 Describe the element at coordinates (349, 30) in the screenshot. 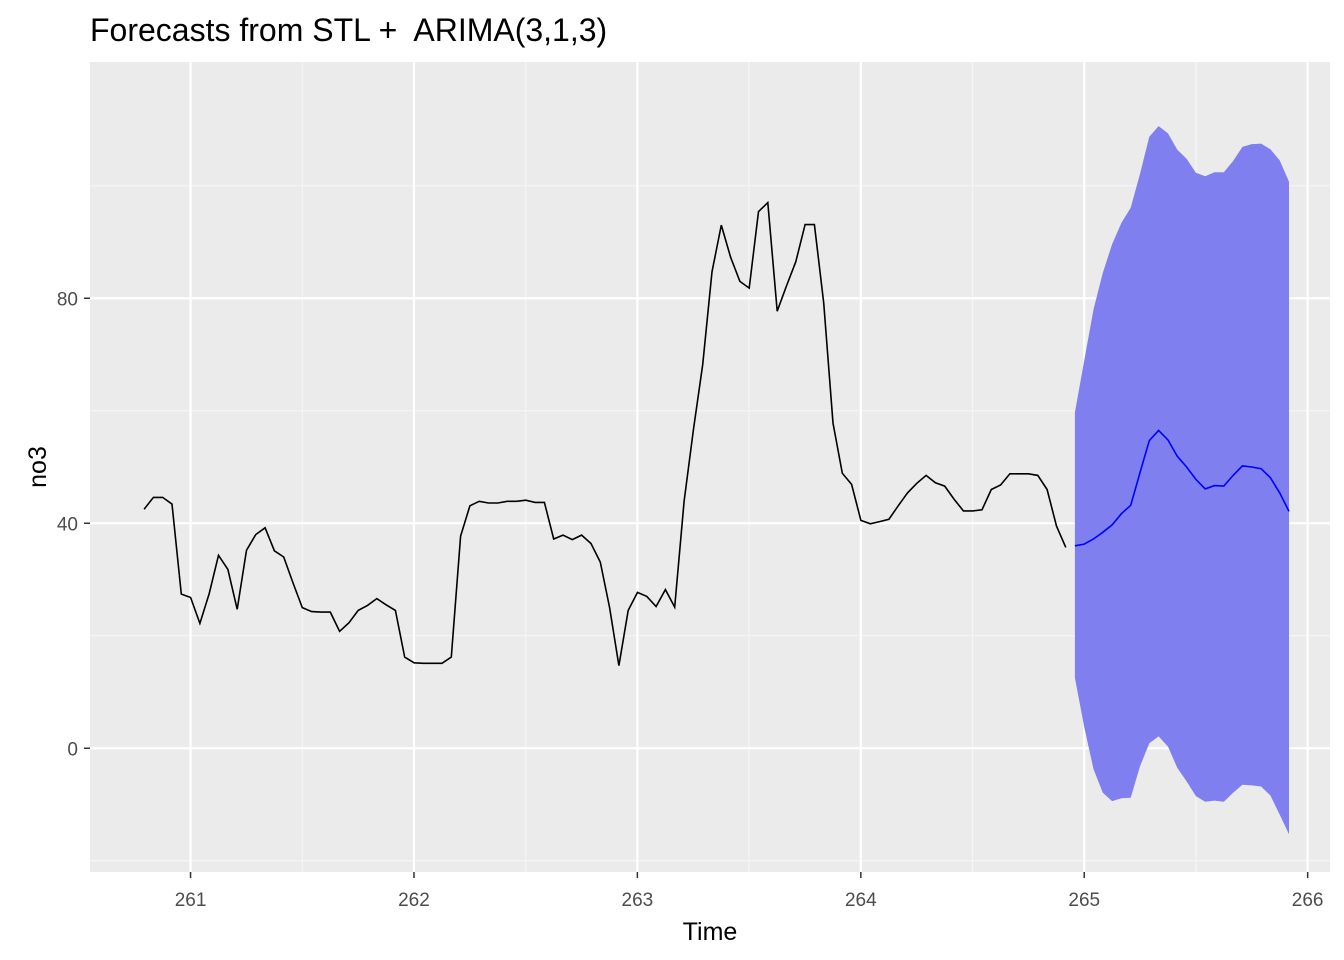

I see `chart-title: Forecasts from STL + ARIMA(3,1,3)` at that location.